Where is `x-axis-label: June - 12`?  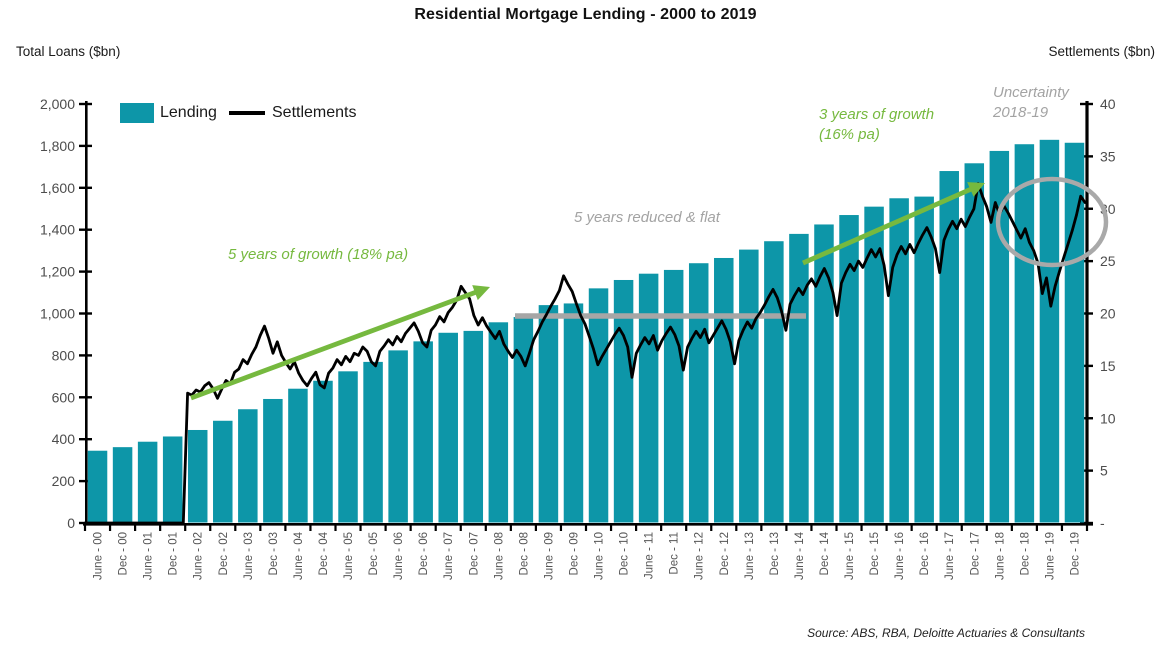 x-axis-label: June - 12 is located at coordinates (700, 556).